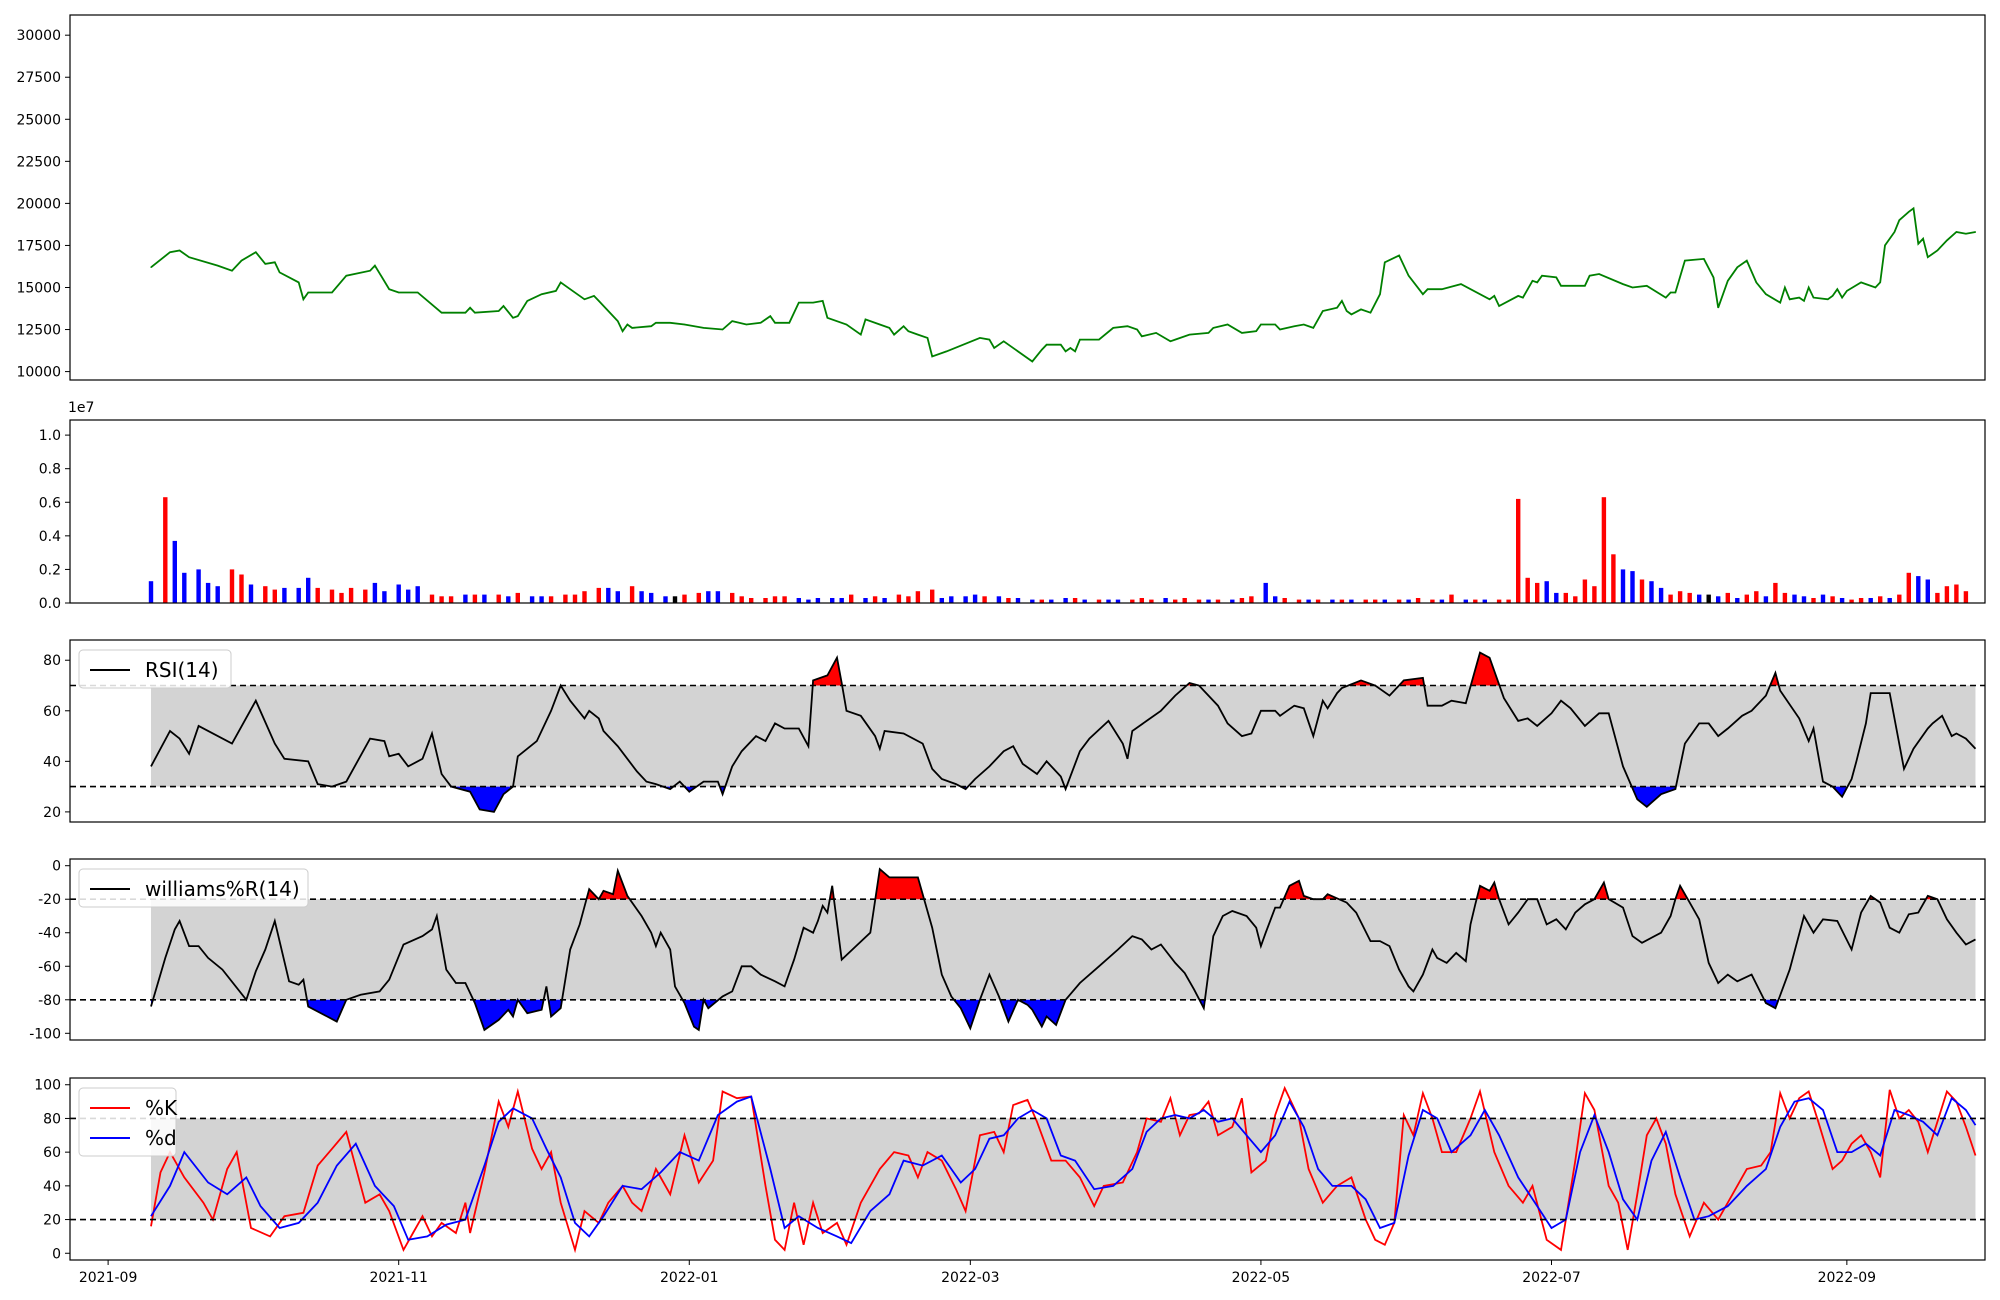 The height and width of the screenshot is (1300, 2000). What do you see at coordinates (1063, 949) in the screenshot?
I see `williams-series` at bounding box center [1063, 949].